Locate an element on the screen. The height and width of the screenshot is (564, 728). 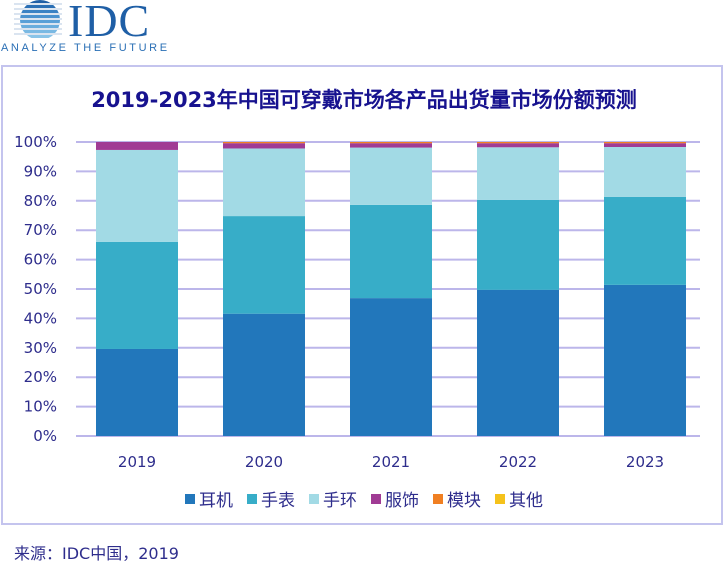
bar-stack-2022 is located at coordinates (518, 289).